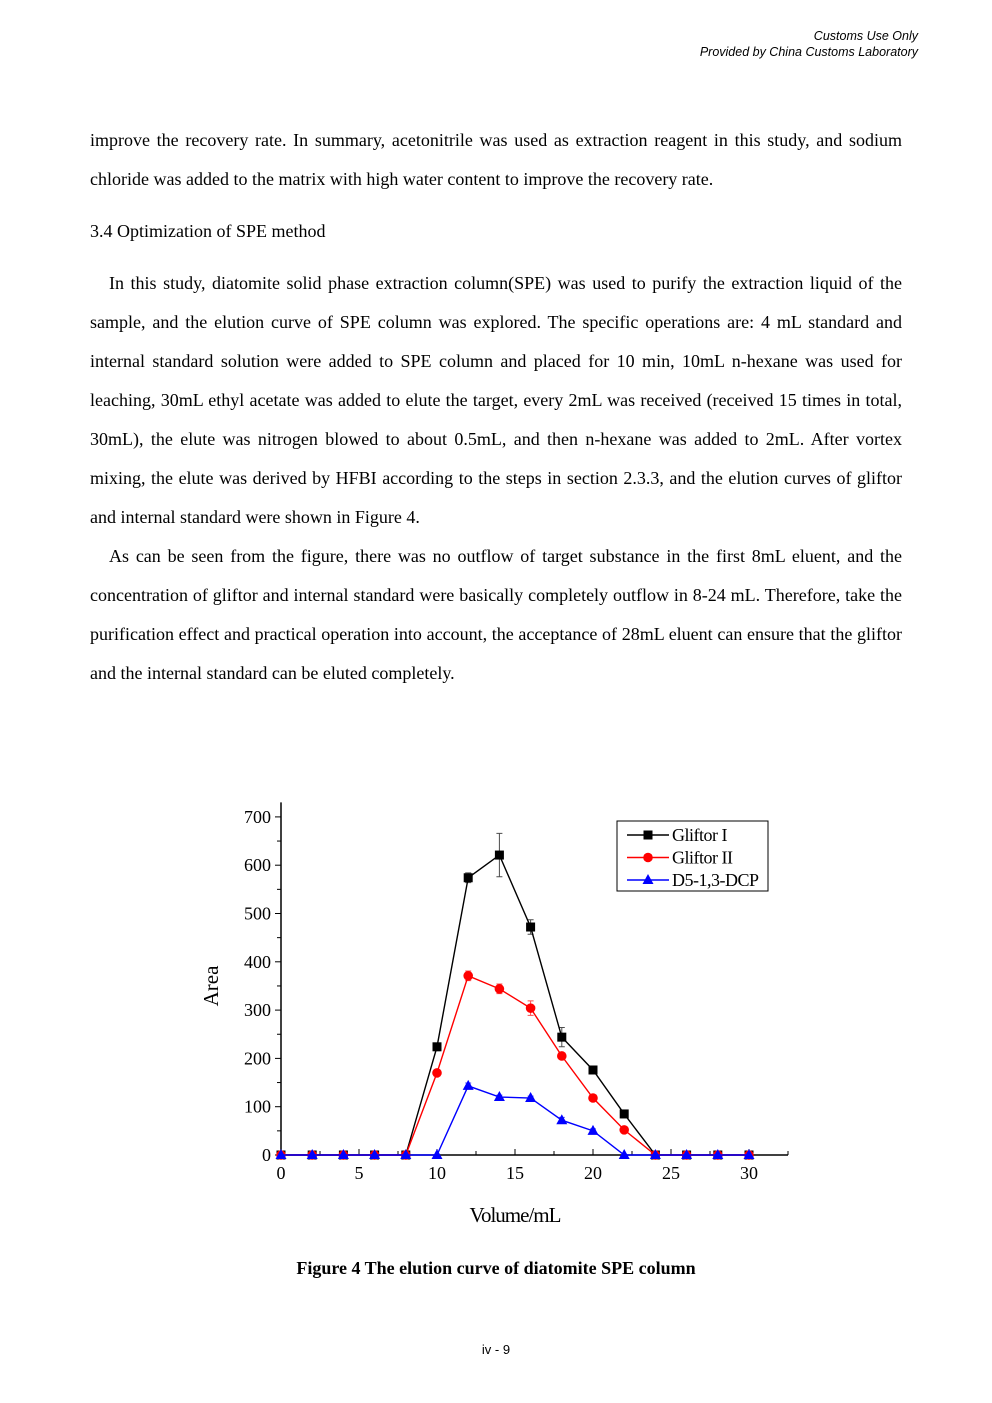  Describe the element at coordinates (257, 1010) in the screenshot. I see `y-tick-label: 300` at that location.